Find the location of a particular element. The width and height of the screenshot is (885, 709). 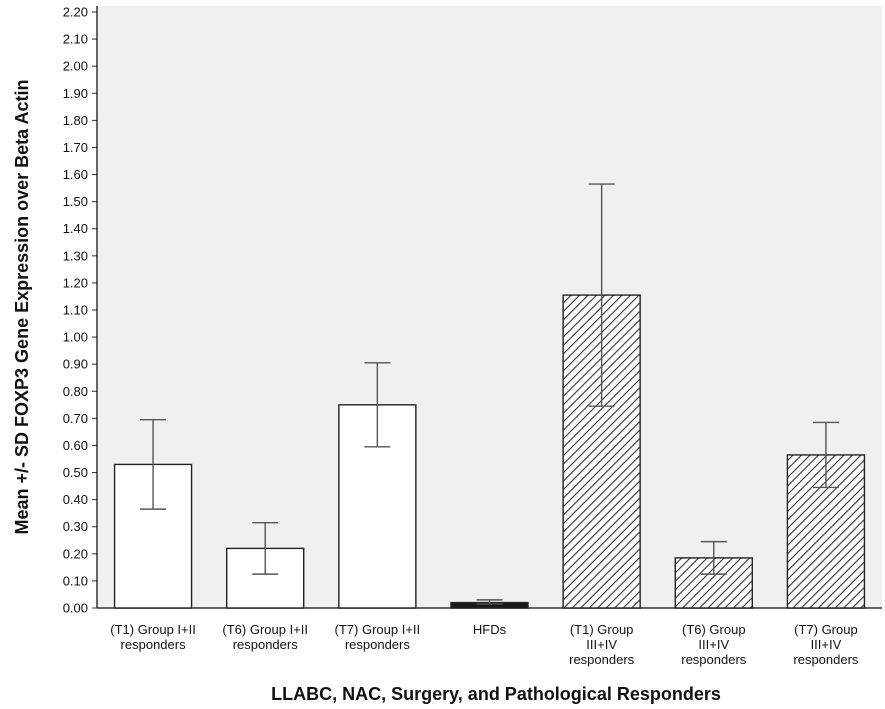

y-tick-label: 0.00 is located at coordinates (75, 608).